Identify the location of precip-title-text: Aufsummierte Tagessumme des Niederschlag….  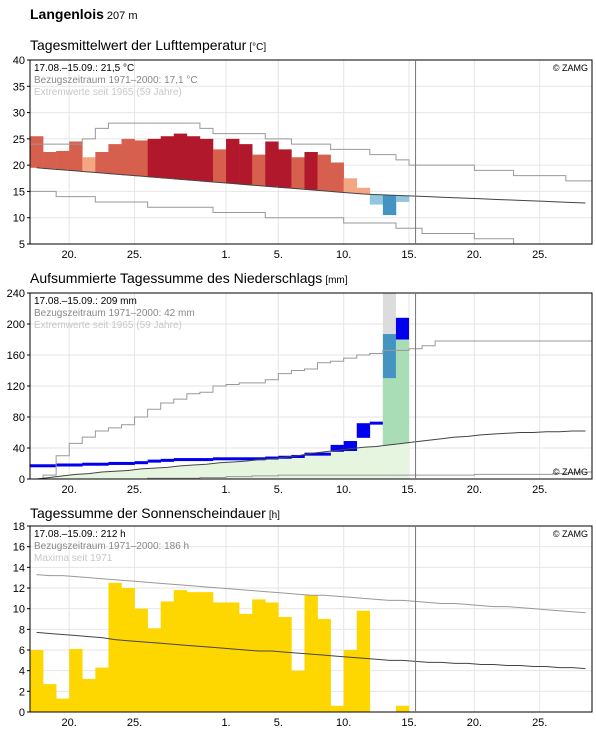
(176, 278).